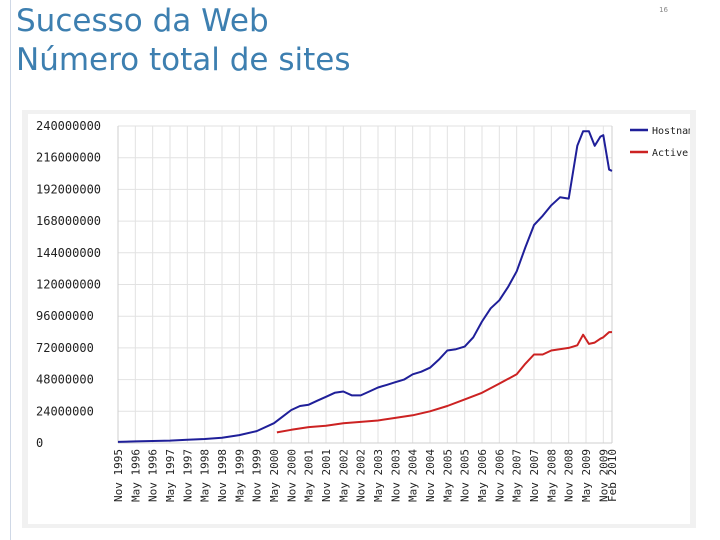 The width and height of the screenshot is (720, 540). I want to click on x-tick-label: Nov 2002, so click(361, 475).